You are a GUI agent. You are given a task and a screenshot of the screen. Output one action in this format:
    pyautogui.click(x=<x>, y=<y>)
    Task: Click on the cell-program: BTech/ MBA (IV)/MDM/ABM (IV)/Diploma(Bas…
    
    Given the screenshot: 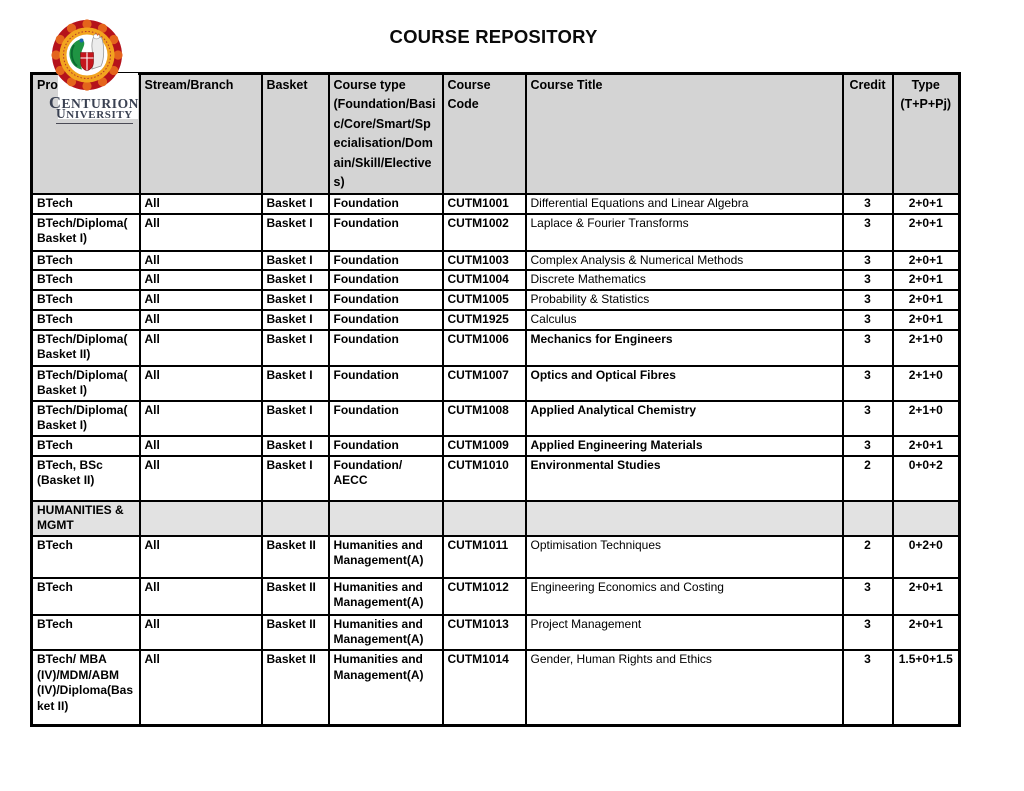 What is the action you would take?
    pyautogui.click(x=85, y=687)
    